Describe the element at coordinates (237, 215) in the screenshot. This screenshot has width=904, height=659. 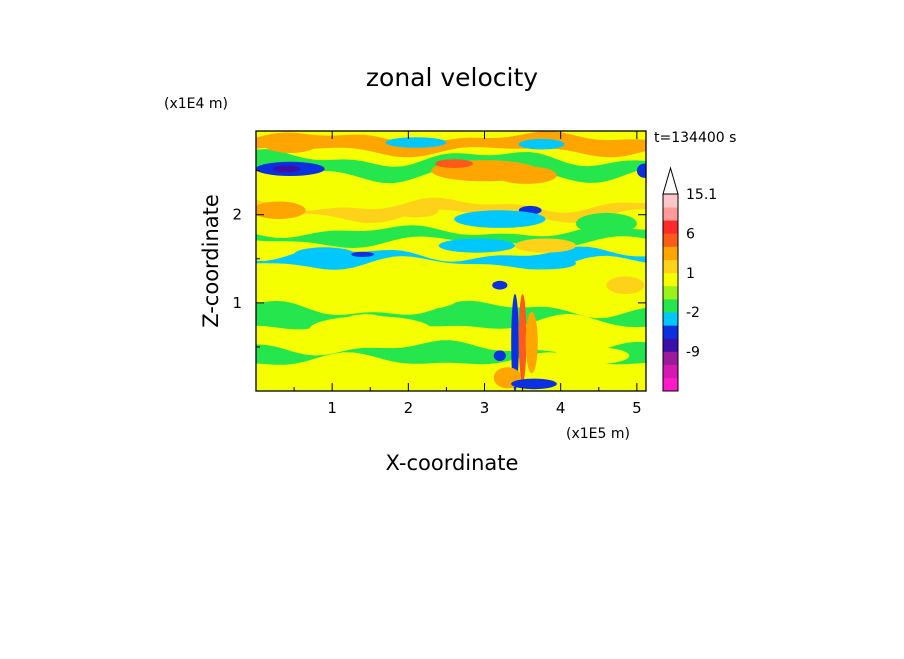
I see `y-tick-label: 2` at that location.